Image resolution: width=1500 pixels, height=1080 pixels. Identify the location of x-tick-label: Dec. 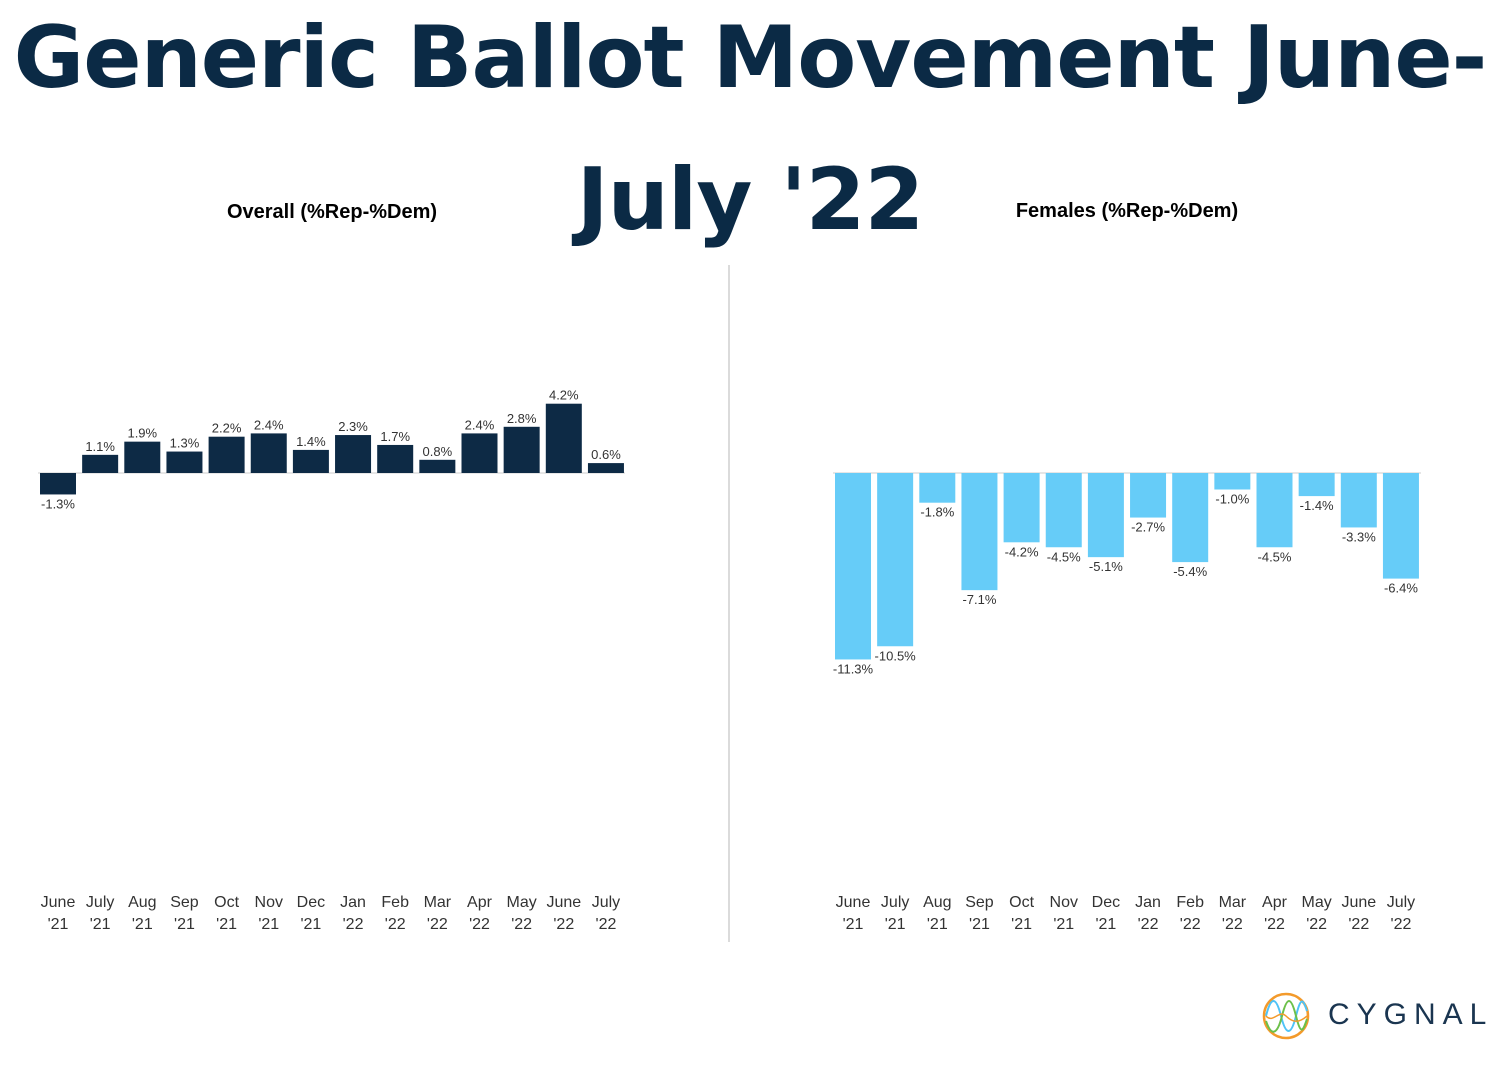
(311, 902).